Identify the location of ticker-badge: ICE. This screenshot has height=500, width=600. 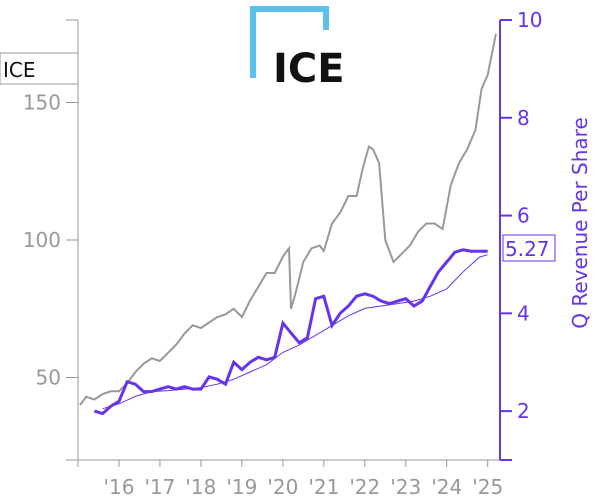
(39, 68).